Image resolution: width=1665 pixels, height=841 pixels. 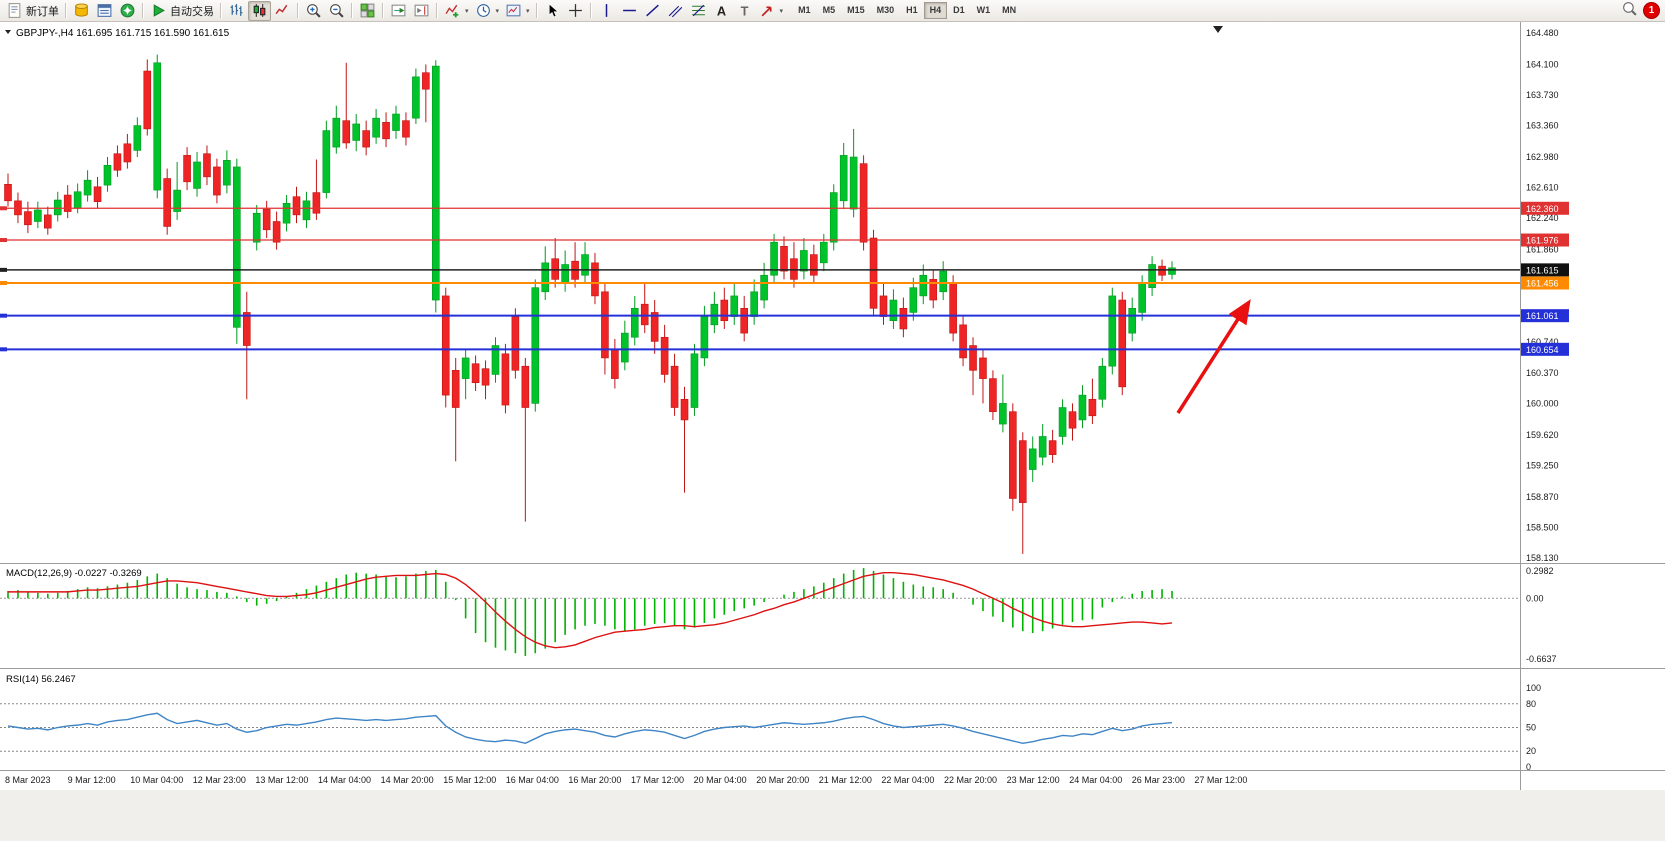 What do you see at coordinates (575, 11) in the screenshot?
I see `crosshair-button` at bounding box center [575, 11].